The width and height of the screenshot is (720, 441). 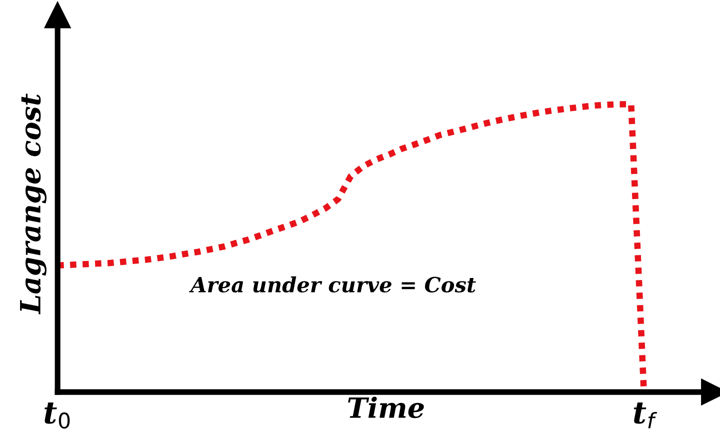 I want to click on x-tick-label: t$_{f}$, so click(x=646, y=415).